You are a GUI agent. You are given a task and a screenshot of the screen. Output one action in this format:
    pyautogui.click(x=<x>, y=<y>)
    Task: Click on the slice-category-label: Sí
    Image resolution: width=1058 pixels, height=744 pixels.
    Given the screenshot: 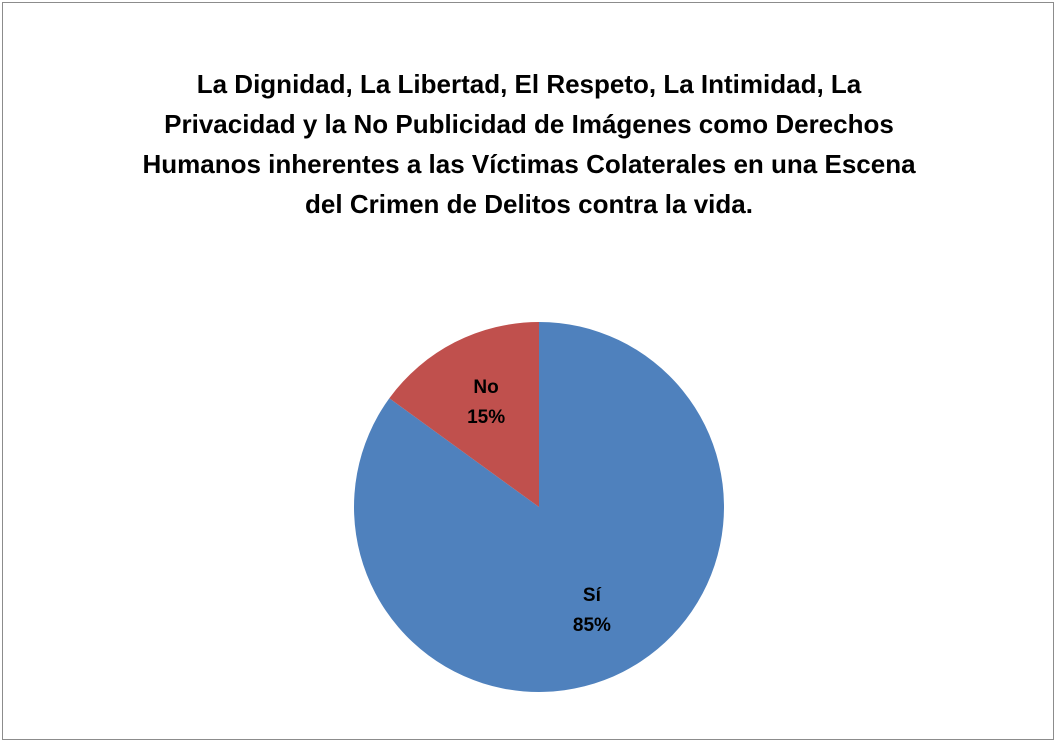 What is the action you would take?
    pyautogui.click(x=592, y=595)
    